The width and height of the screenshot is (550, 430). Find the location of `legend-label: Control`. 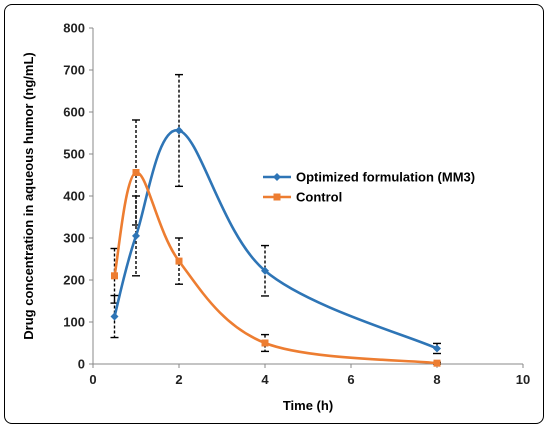

legend-label: Control is located at coordinates (319, 197).